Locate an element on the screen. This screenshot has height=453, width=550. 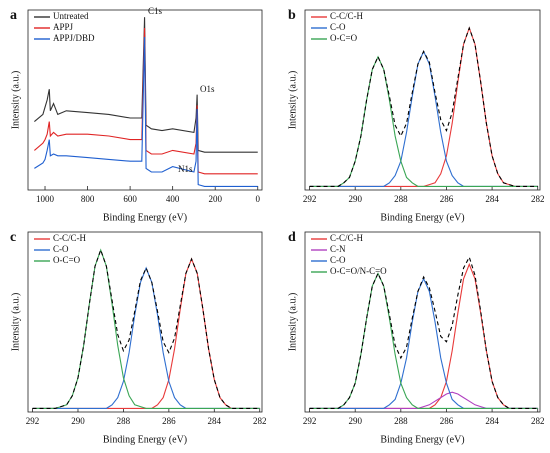
x-tick-label: 200 is located at coordinates (215, 199).